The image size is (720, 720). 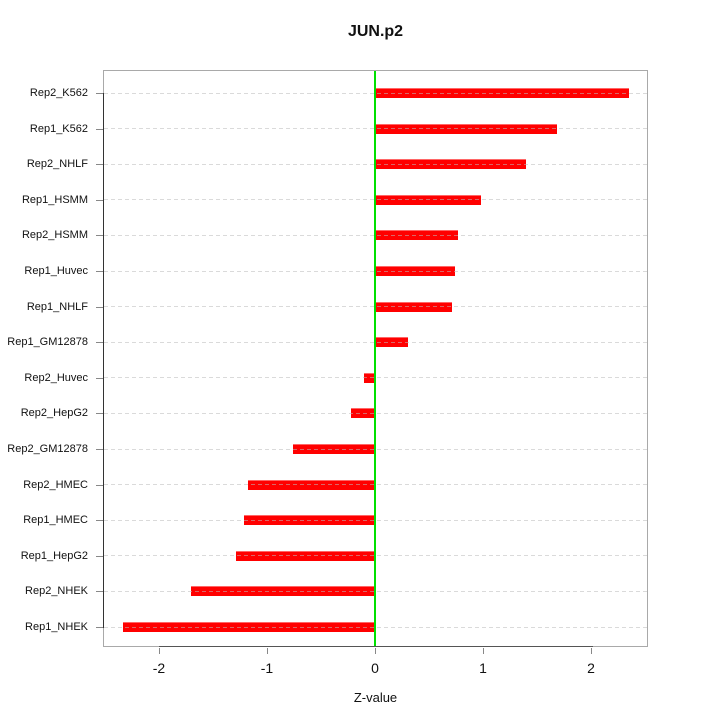 What do you see at coordinates (375, 668) in the screenshot?
I see `x-tick-label: 0` at bounding box center [375, 668].